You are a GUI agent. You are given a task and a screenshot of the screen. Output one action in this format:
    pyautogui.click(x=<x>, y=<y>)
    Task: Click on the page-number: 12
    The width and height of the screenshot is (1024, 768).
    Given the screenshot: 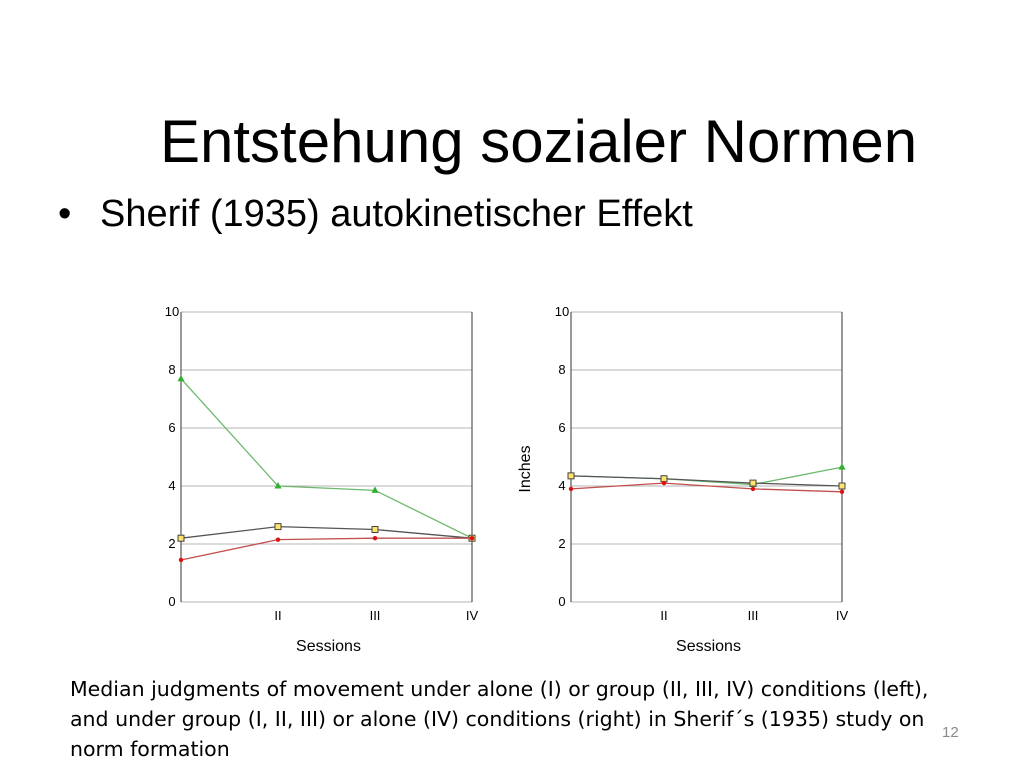 What is the action you would take?
    pyautogui.click(x=950, y=732)
    